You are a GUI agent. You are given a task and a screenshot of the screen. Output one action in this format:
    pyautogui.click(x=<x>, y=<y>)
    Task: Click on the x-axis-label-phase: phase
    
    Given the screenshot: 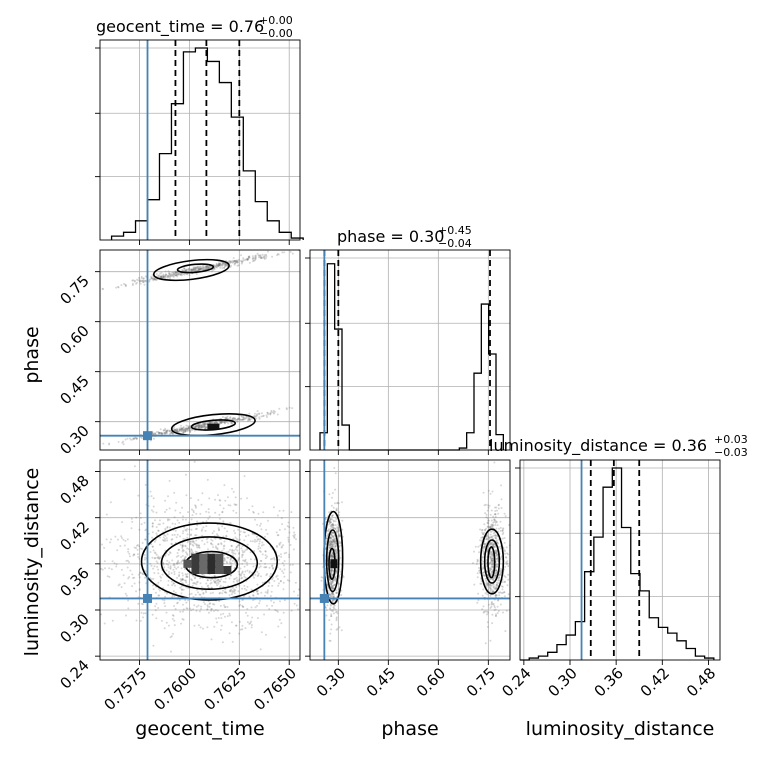 What is the action you would take?
    pyautogui.click(x=409, y=729)
    